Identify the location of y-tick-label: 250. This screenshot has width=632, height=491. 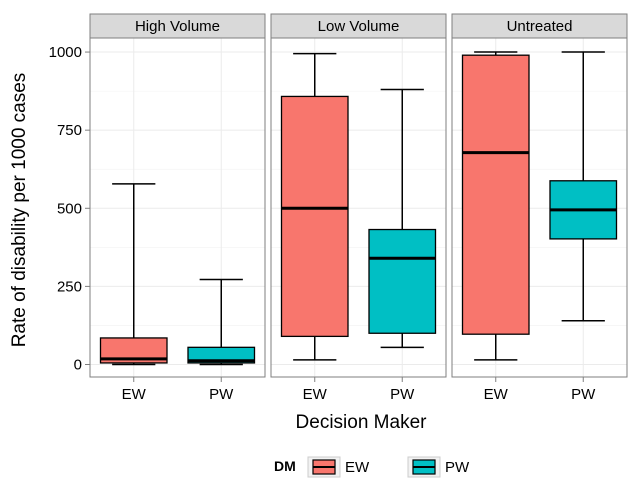
(69, 286).